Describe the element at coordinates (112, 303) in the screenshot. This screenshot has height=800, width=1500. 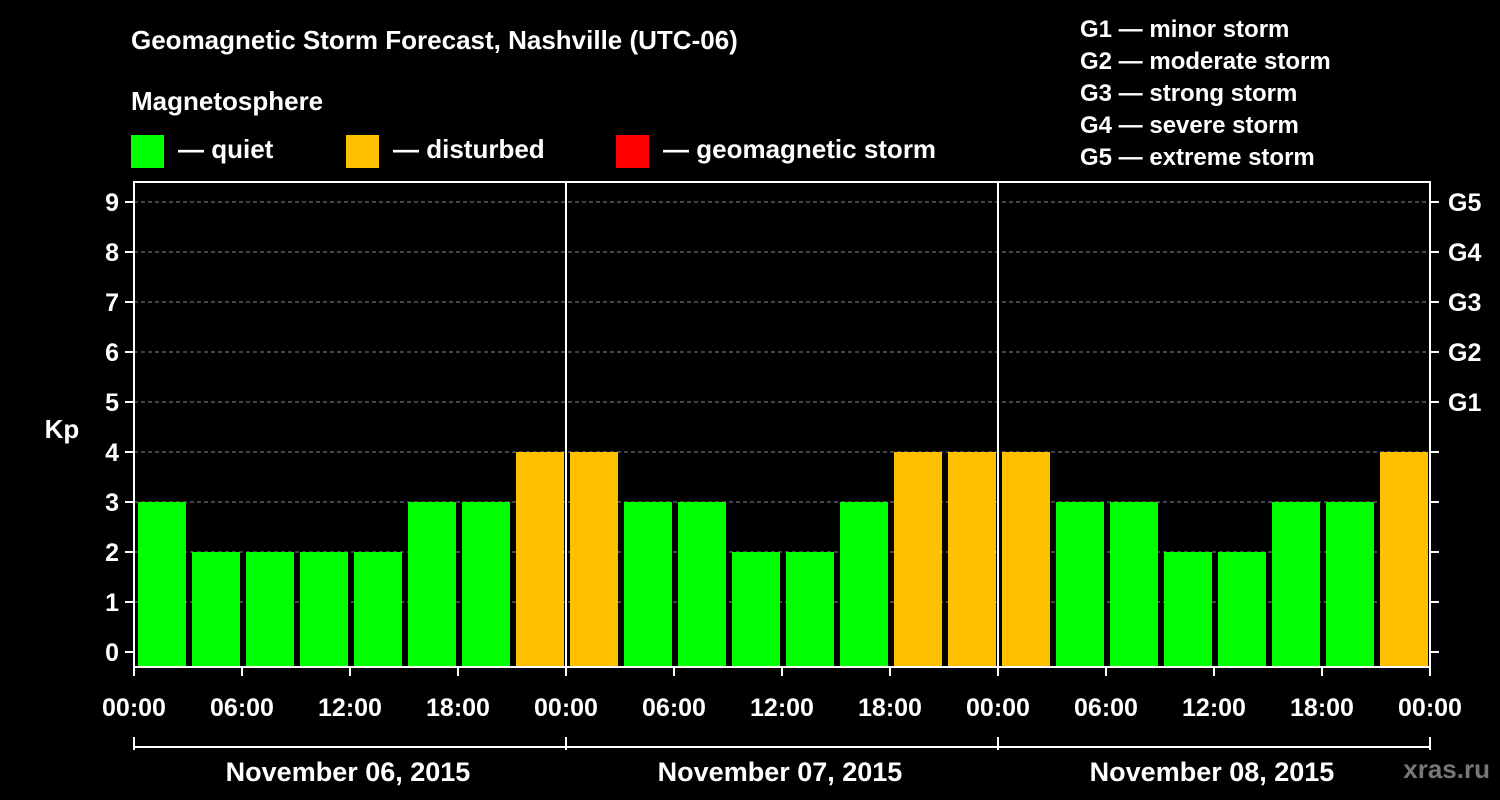
I see `y-tick-label: 7` at that location.